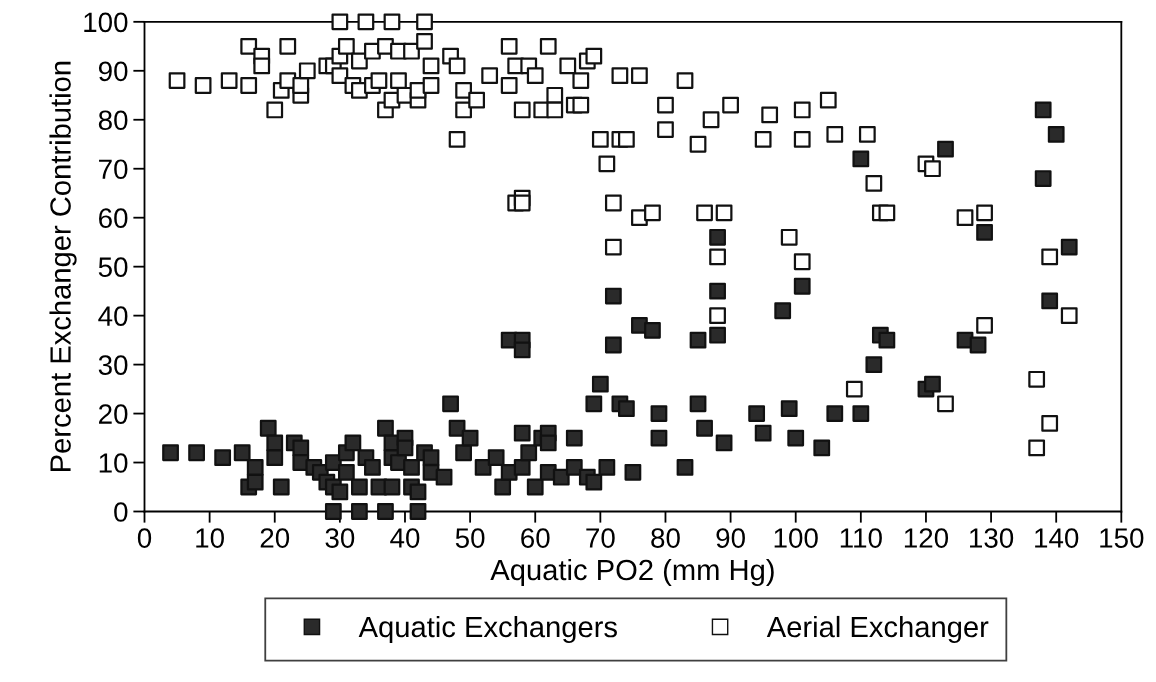 The height and width of the screenshot is (682, 1156). What do you see at coordinates (796, 538) in the screenshot?
I see `x-tick-label: 100` at bounding box center [796, 538].